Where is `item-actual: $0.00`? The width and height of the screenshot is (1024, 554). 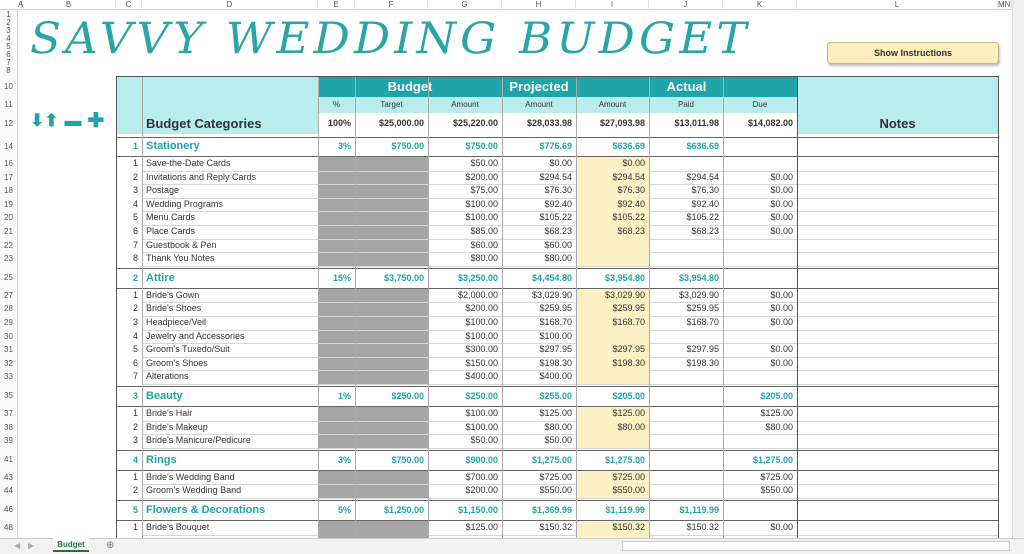 item-actual: $0.00 is located at coordinates (633, 163).